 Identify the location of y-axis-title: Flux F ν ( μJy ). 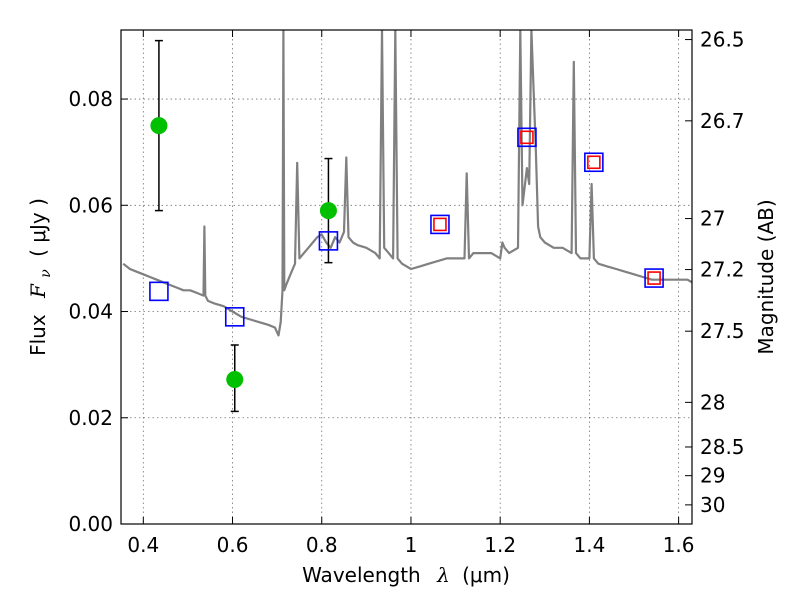
(40, 277).